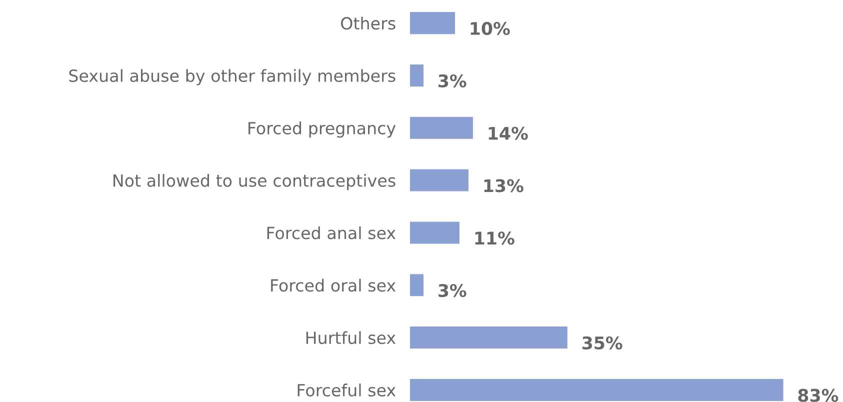  What do you see at coordinates (494, 238) in the screenshot?
I see `data-label: 11%` at bounding box center [494, 238].